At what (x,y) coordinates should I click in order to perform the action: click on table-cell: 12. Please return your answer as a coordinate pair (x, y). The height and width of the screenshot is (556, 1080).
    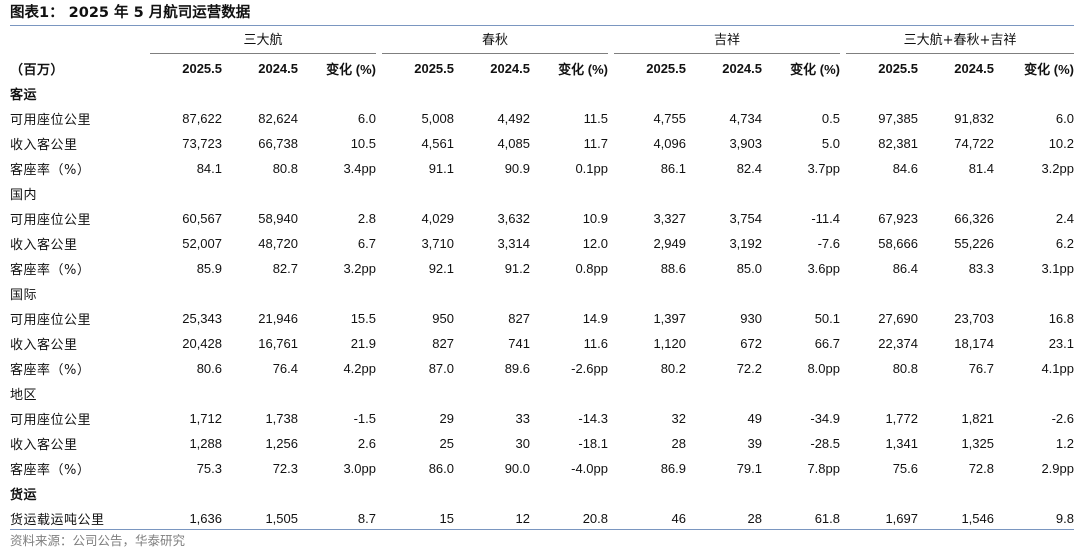
    Looking at the image, I should click on (522, 518).